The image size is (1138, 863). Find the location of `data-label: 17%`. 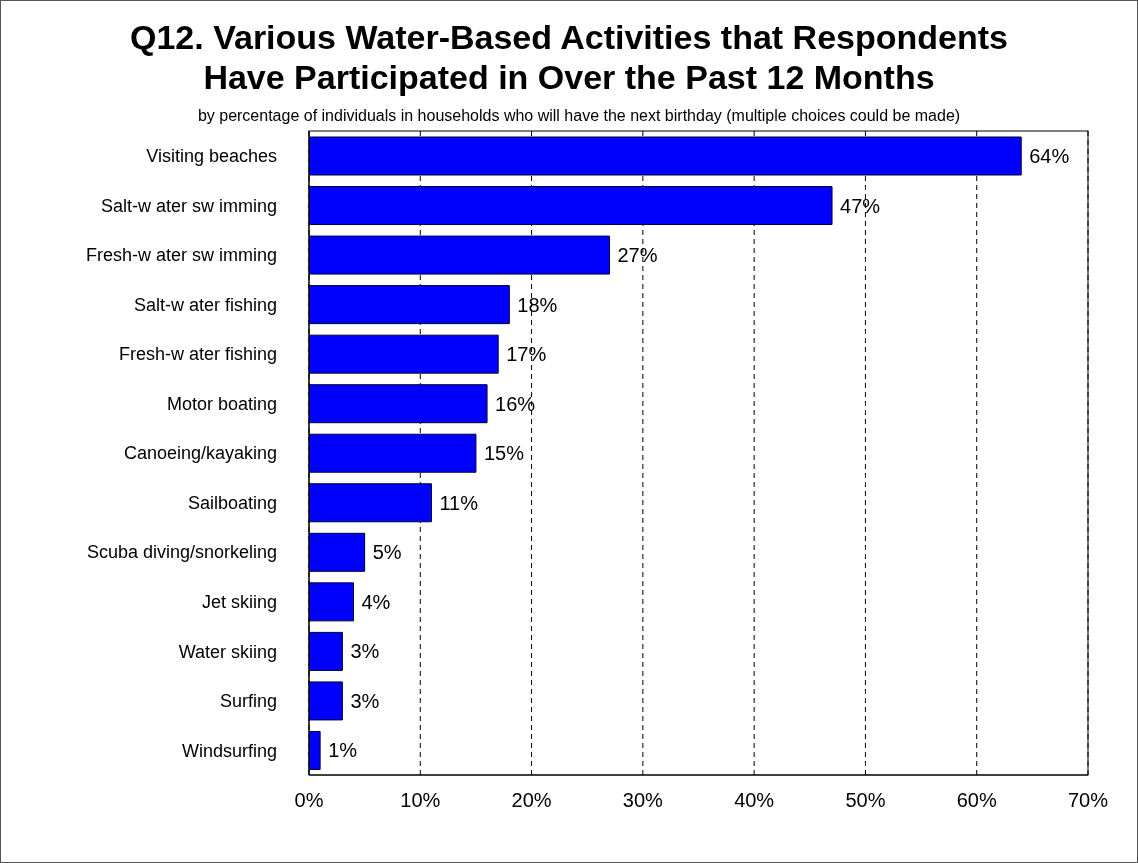

data-label: 17% is located at coordinates (526, 354).